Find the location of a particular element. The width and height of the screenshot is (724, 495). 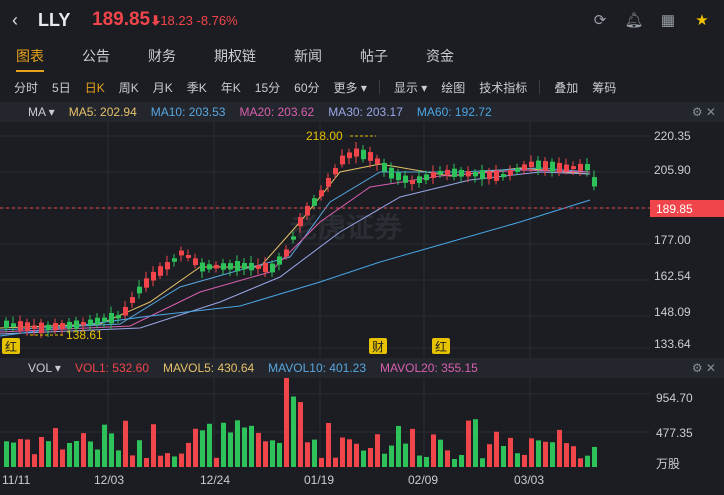

draw-button: 绘图 is located at coordinates (453, 87).